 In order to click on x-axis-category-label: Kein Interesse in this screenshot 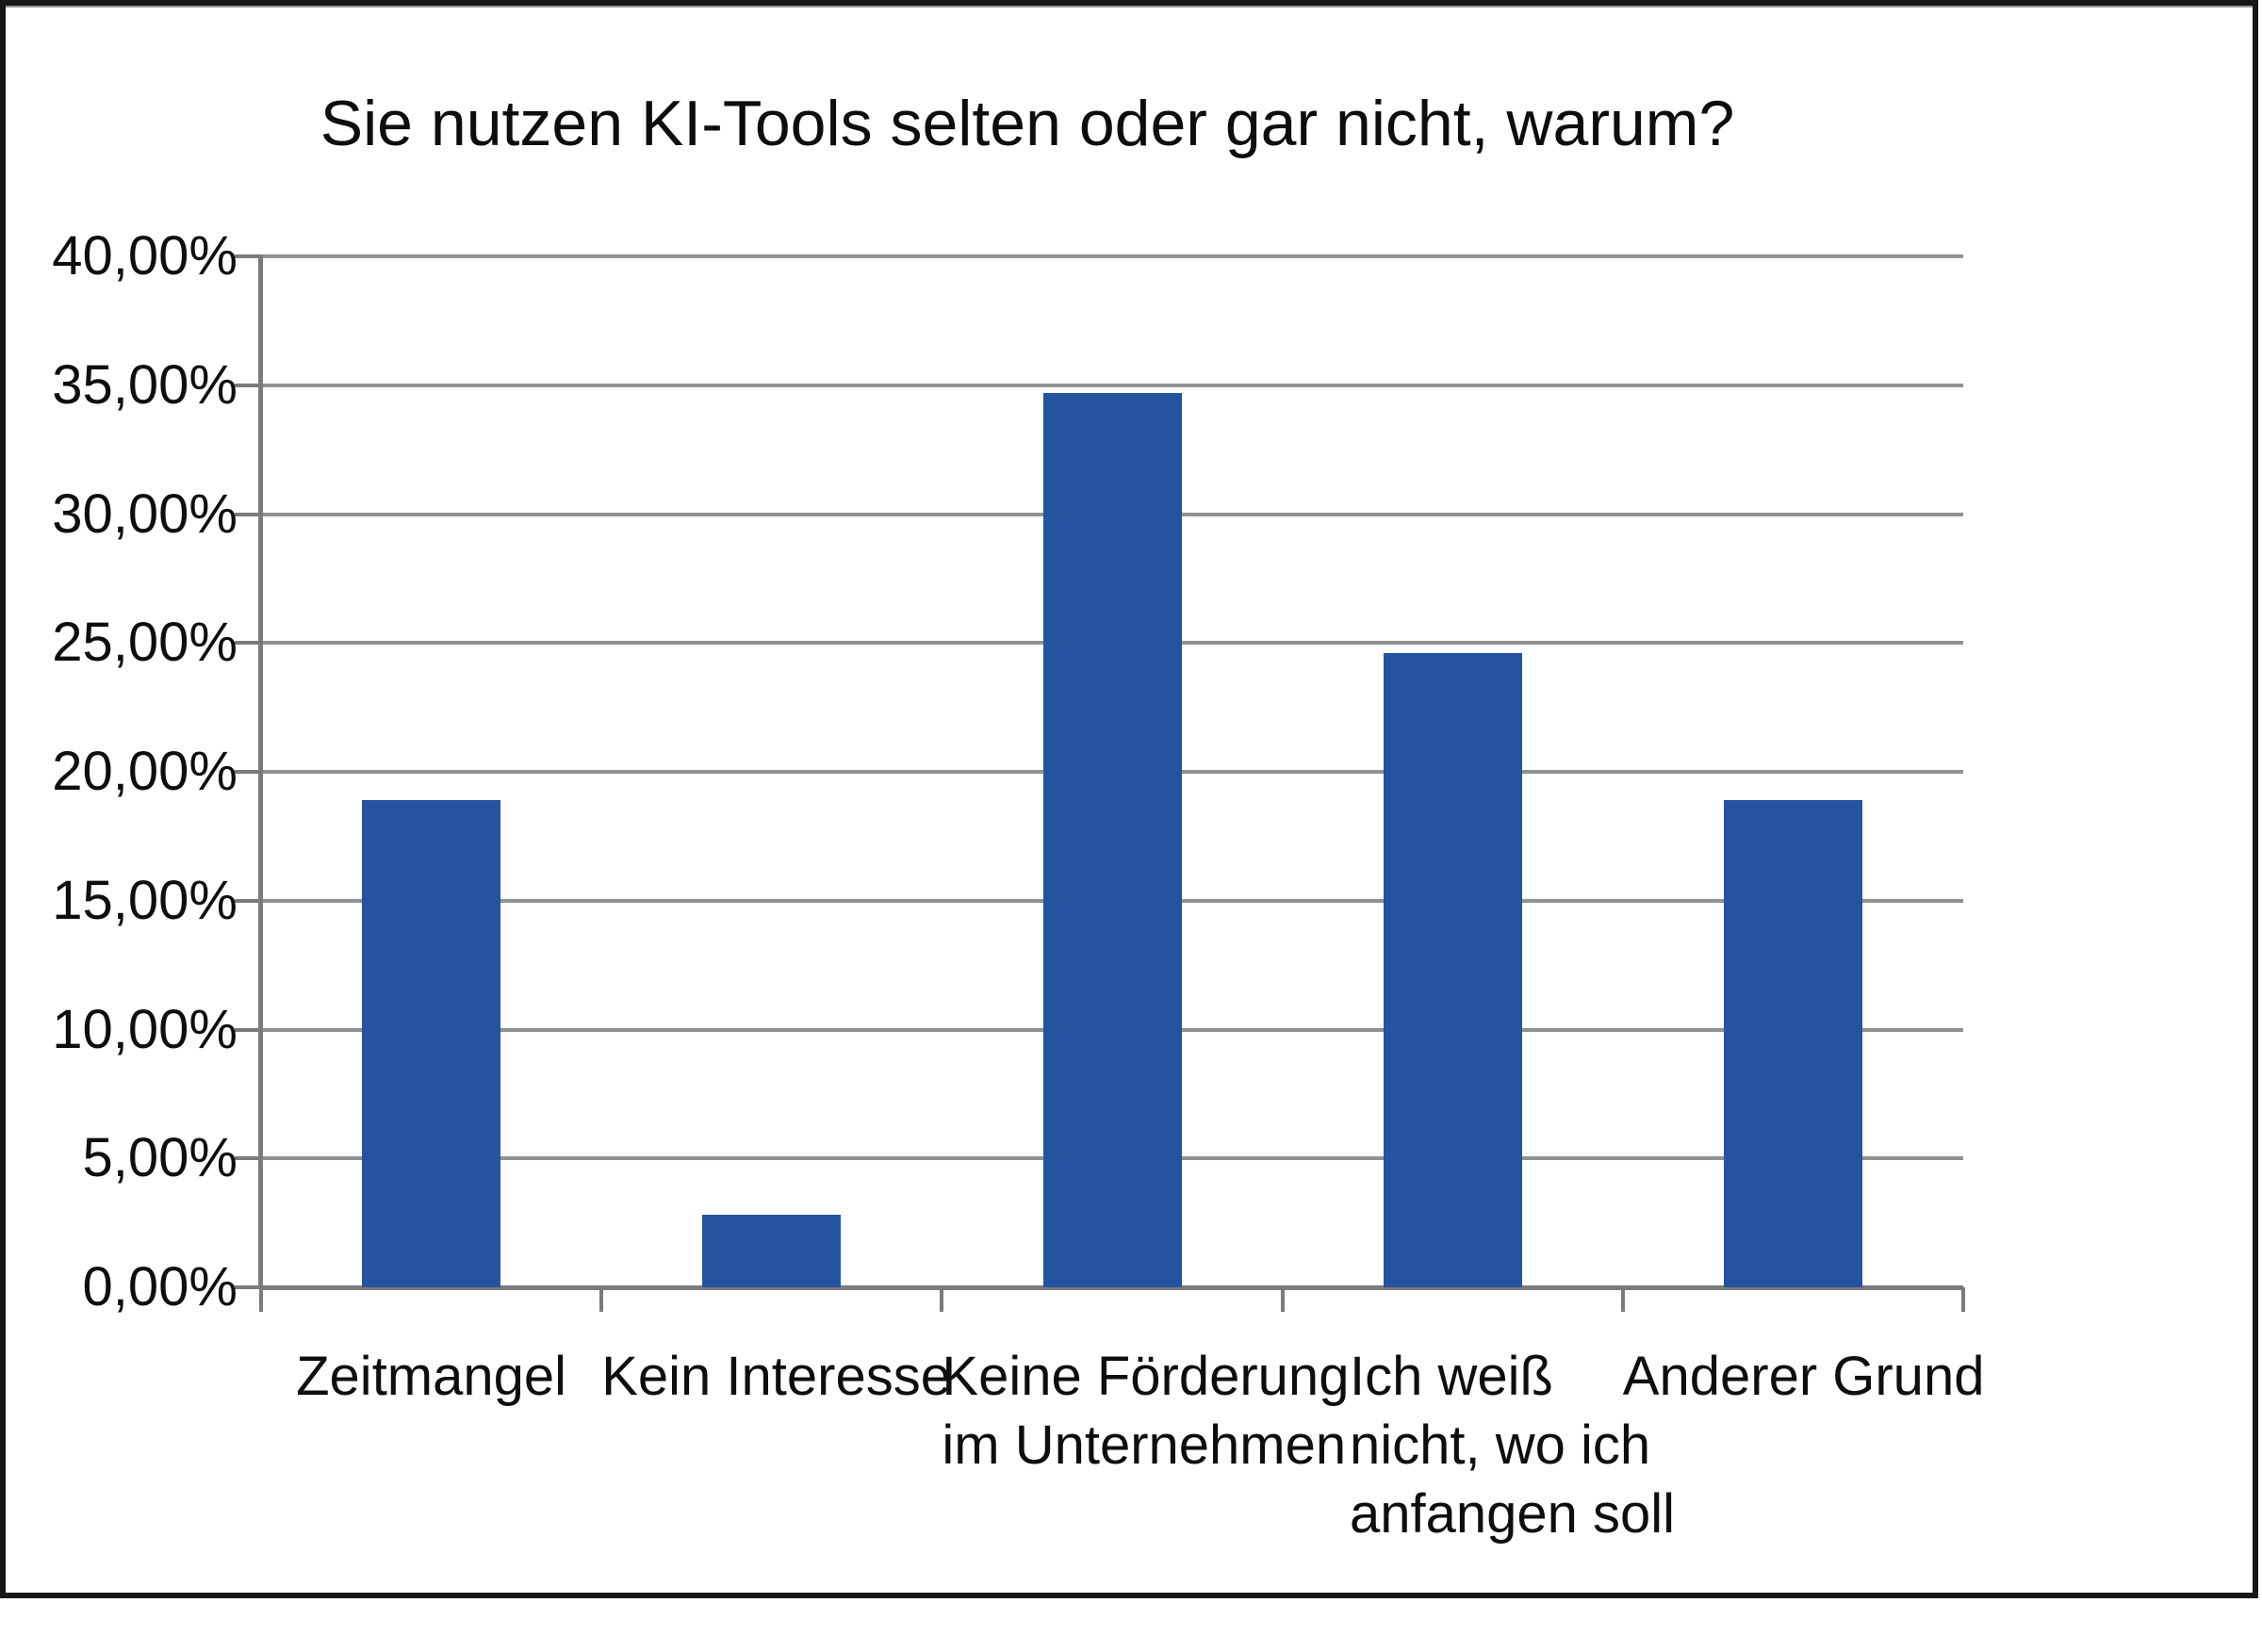, I will do `click(776, 1376)`.